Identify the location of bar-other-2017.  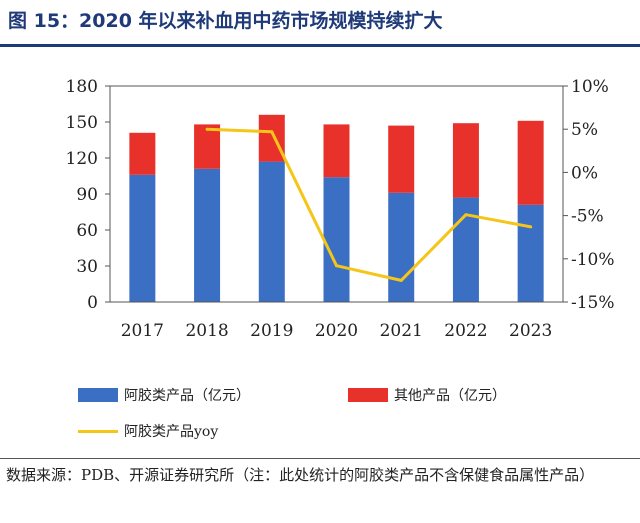
(142, 153).